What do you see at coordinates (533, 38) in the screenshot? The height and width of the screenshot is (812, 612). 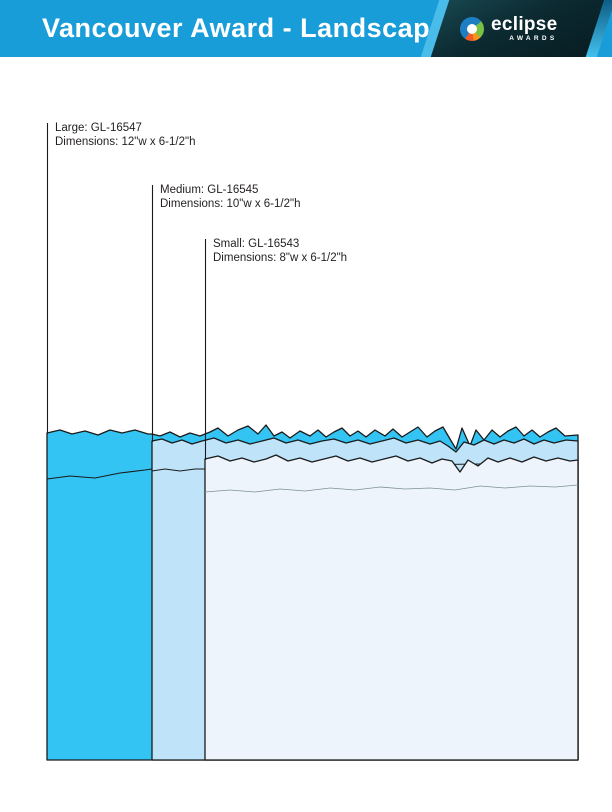 I see `logo-sub-name: AWARDS` at bounding box center [533, 38].